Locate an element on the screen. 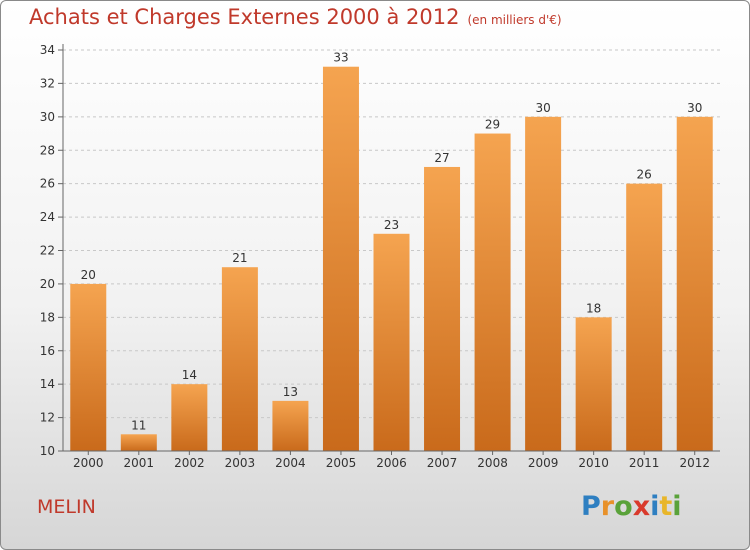 The image size is (750, 550). y-tick-label: 32 is located at coordinates (47, 83).